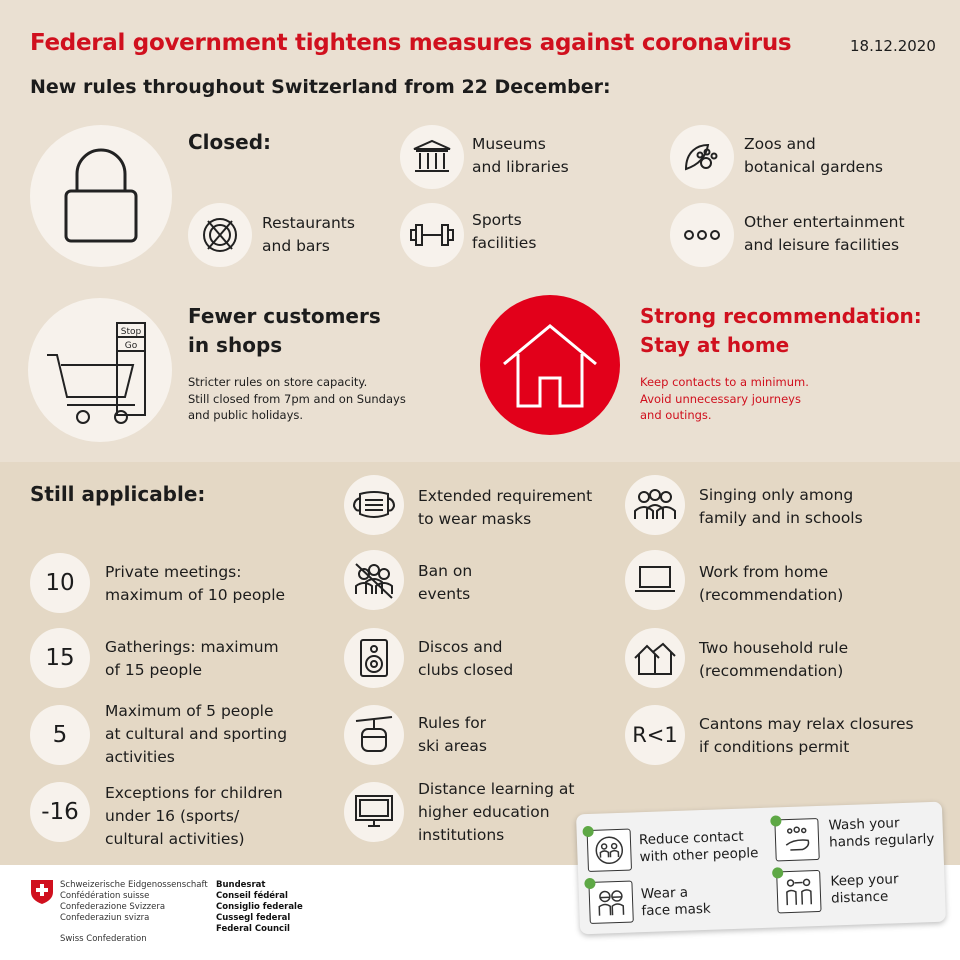 Image resolution: width=960 pixels, height=960 pixels. Describe the element at coordinates (445, 583) in the screenshot. I see `rule-events: Ban on events` at that location.